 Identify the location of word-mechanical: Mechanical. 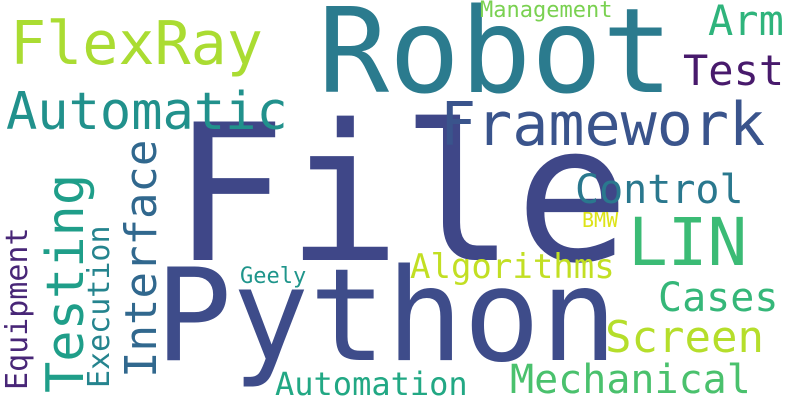
(630, 378).